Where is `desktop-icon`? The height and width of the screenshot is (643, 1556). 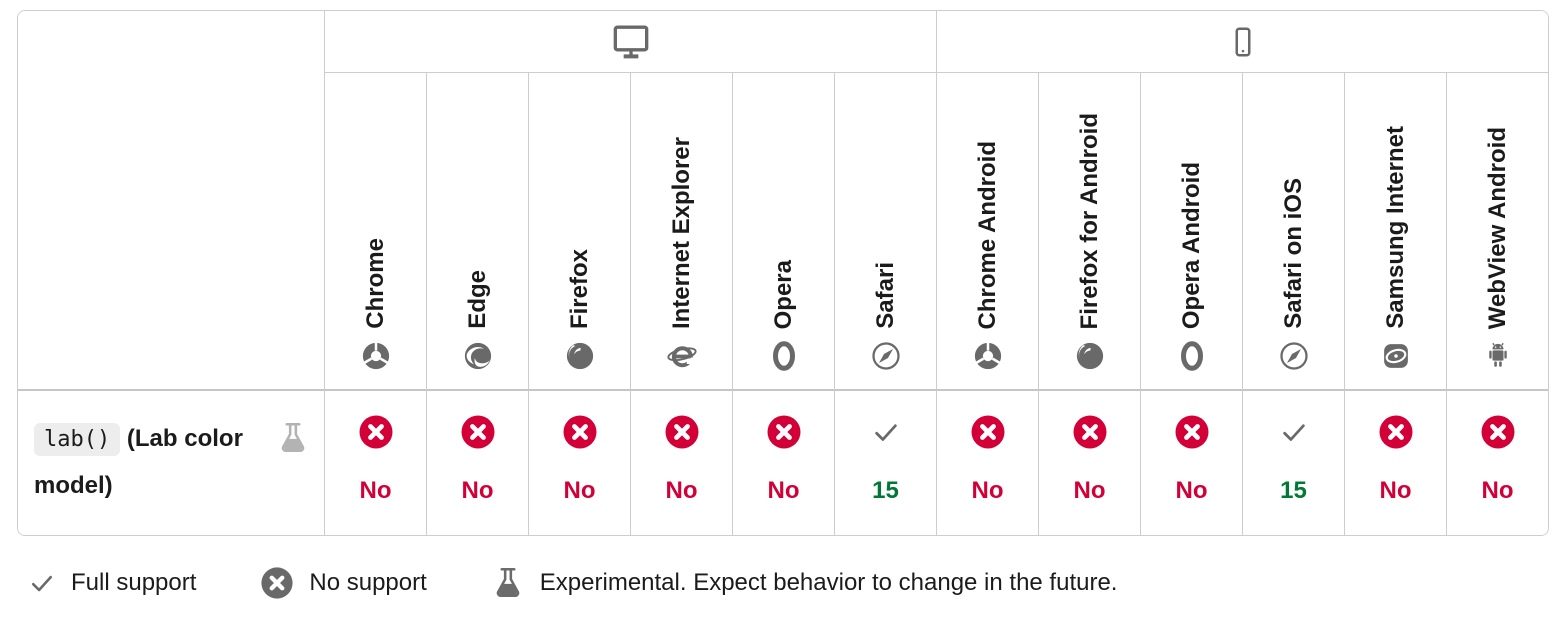 desktop-icon is located at coordinates (631, 41).